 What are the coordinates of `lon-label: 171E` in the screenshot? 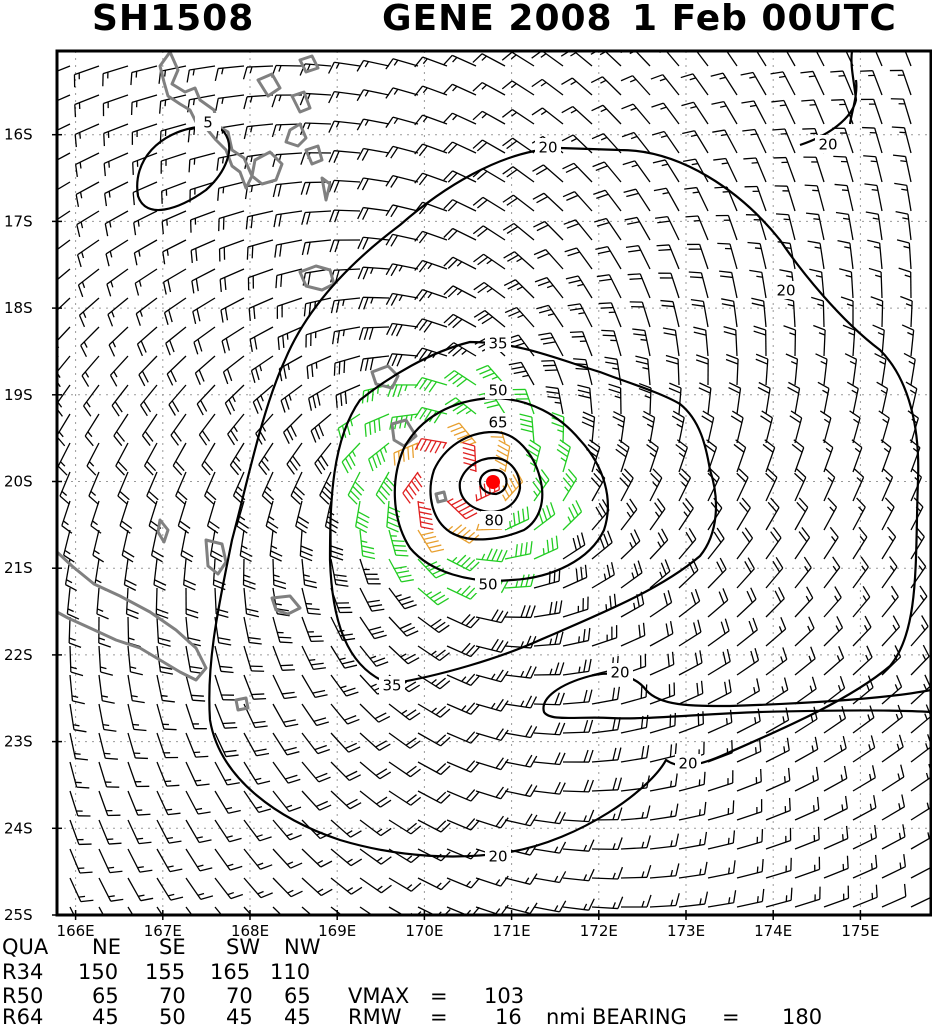 It's located at (512, 931).